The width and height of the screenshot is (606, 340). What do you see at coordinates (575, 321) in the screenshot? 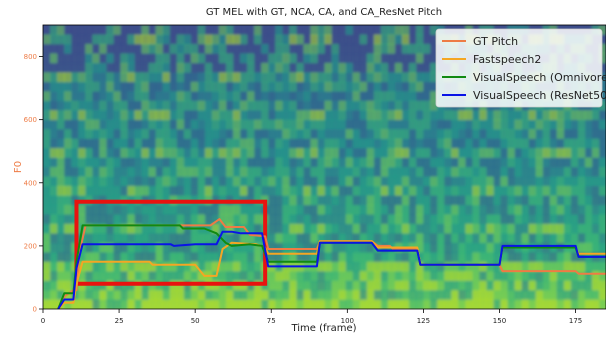
I see `x-tick-label: 175` at bounding box center [575, 321].